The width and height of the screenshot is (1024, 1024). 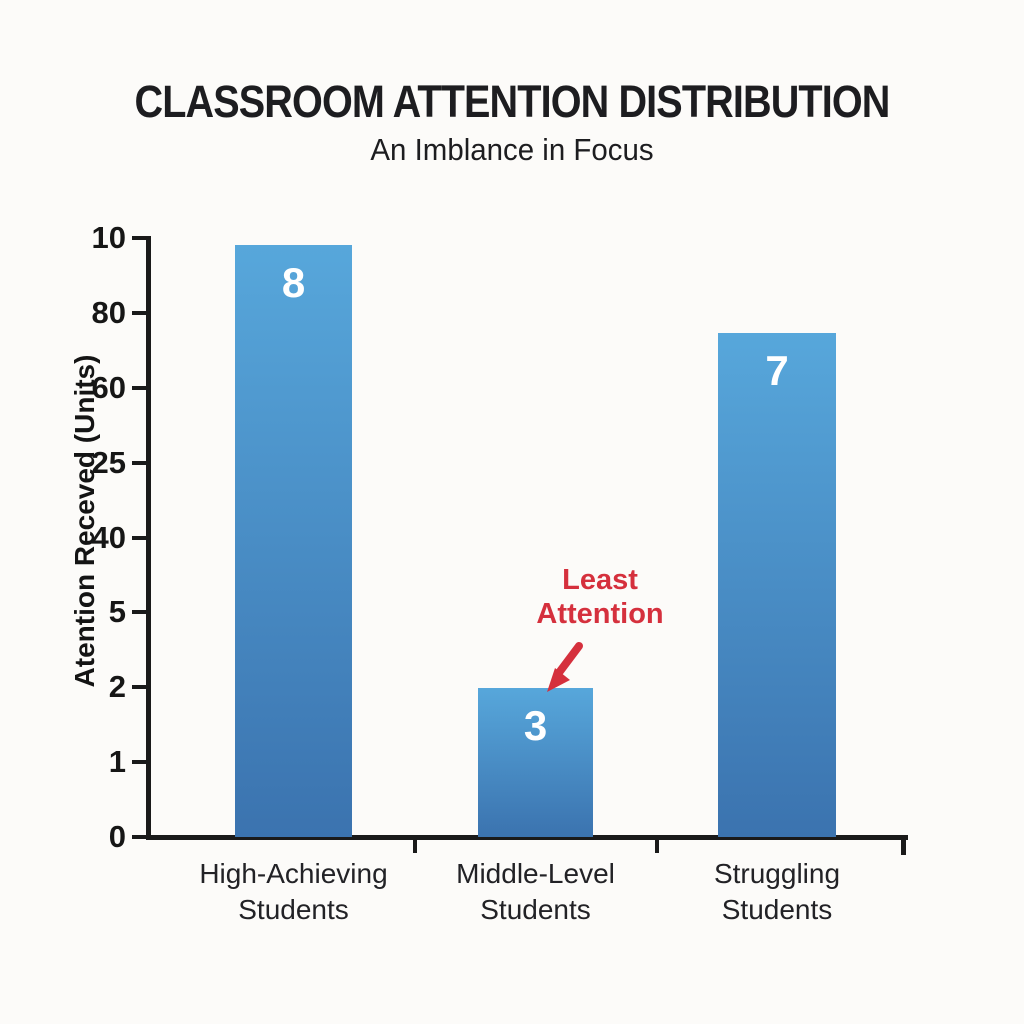 What do you see at coordinates (535, 762) in the screenshot?
I see `bar: 3` at bounding box center [535, 762].